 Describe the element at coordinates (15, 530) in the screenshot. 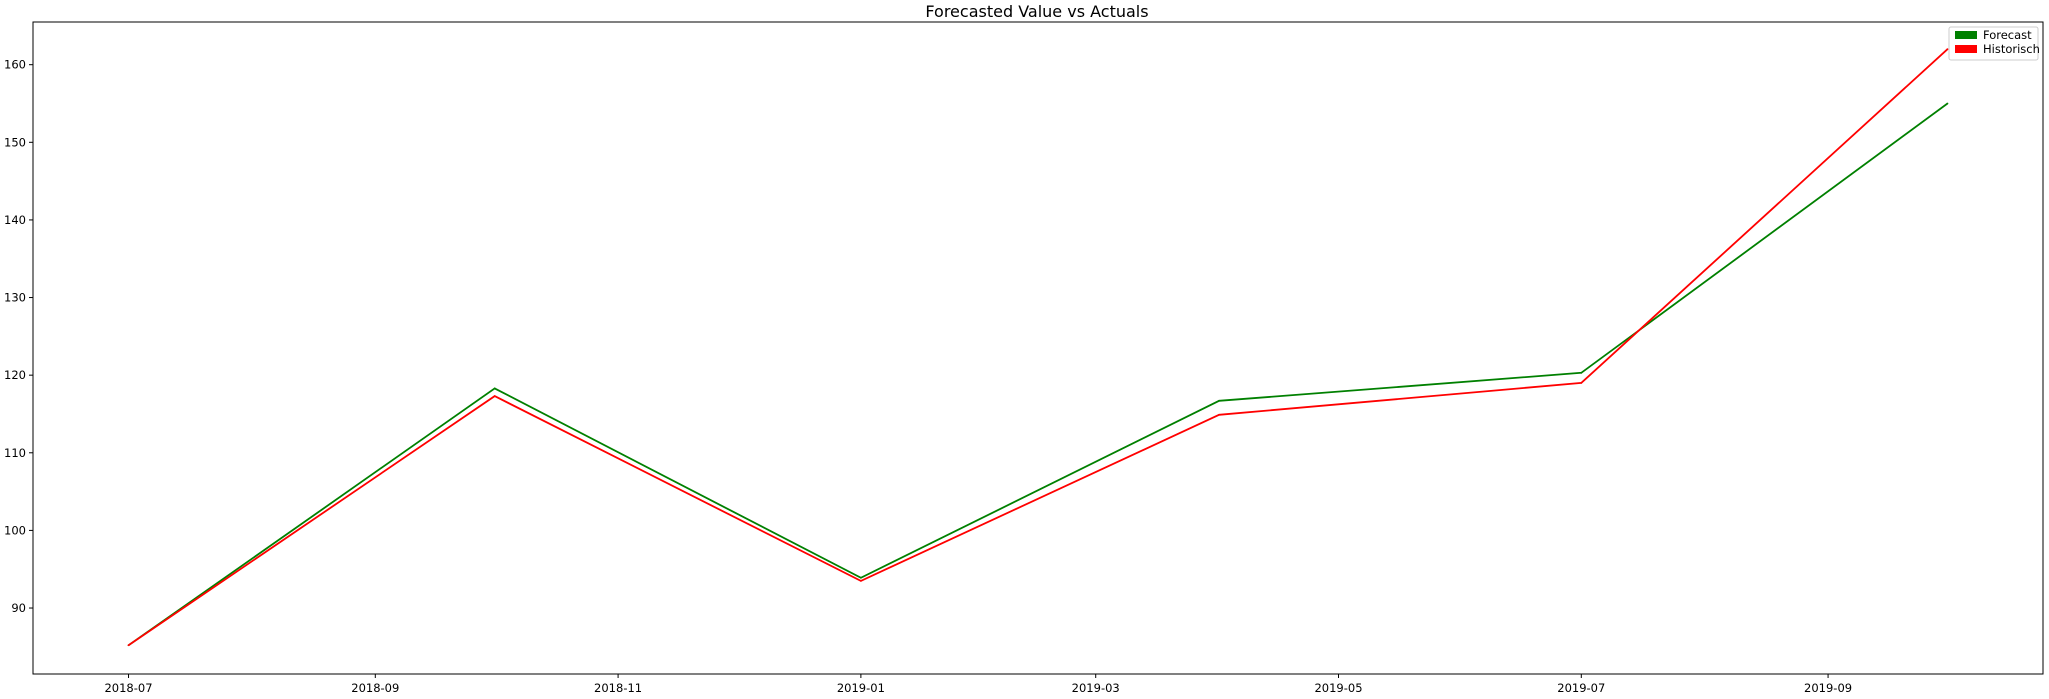

I see `y-tick-label: 100` at that location.